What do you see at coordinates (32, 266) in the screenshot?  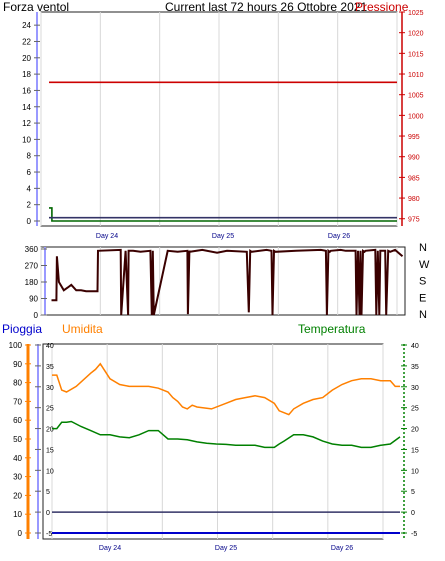 I see `direction-tick-label: 270` at bounding box center [32, 266].